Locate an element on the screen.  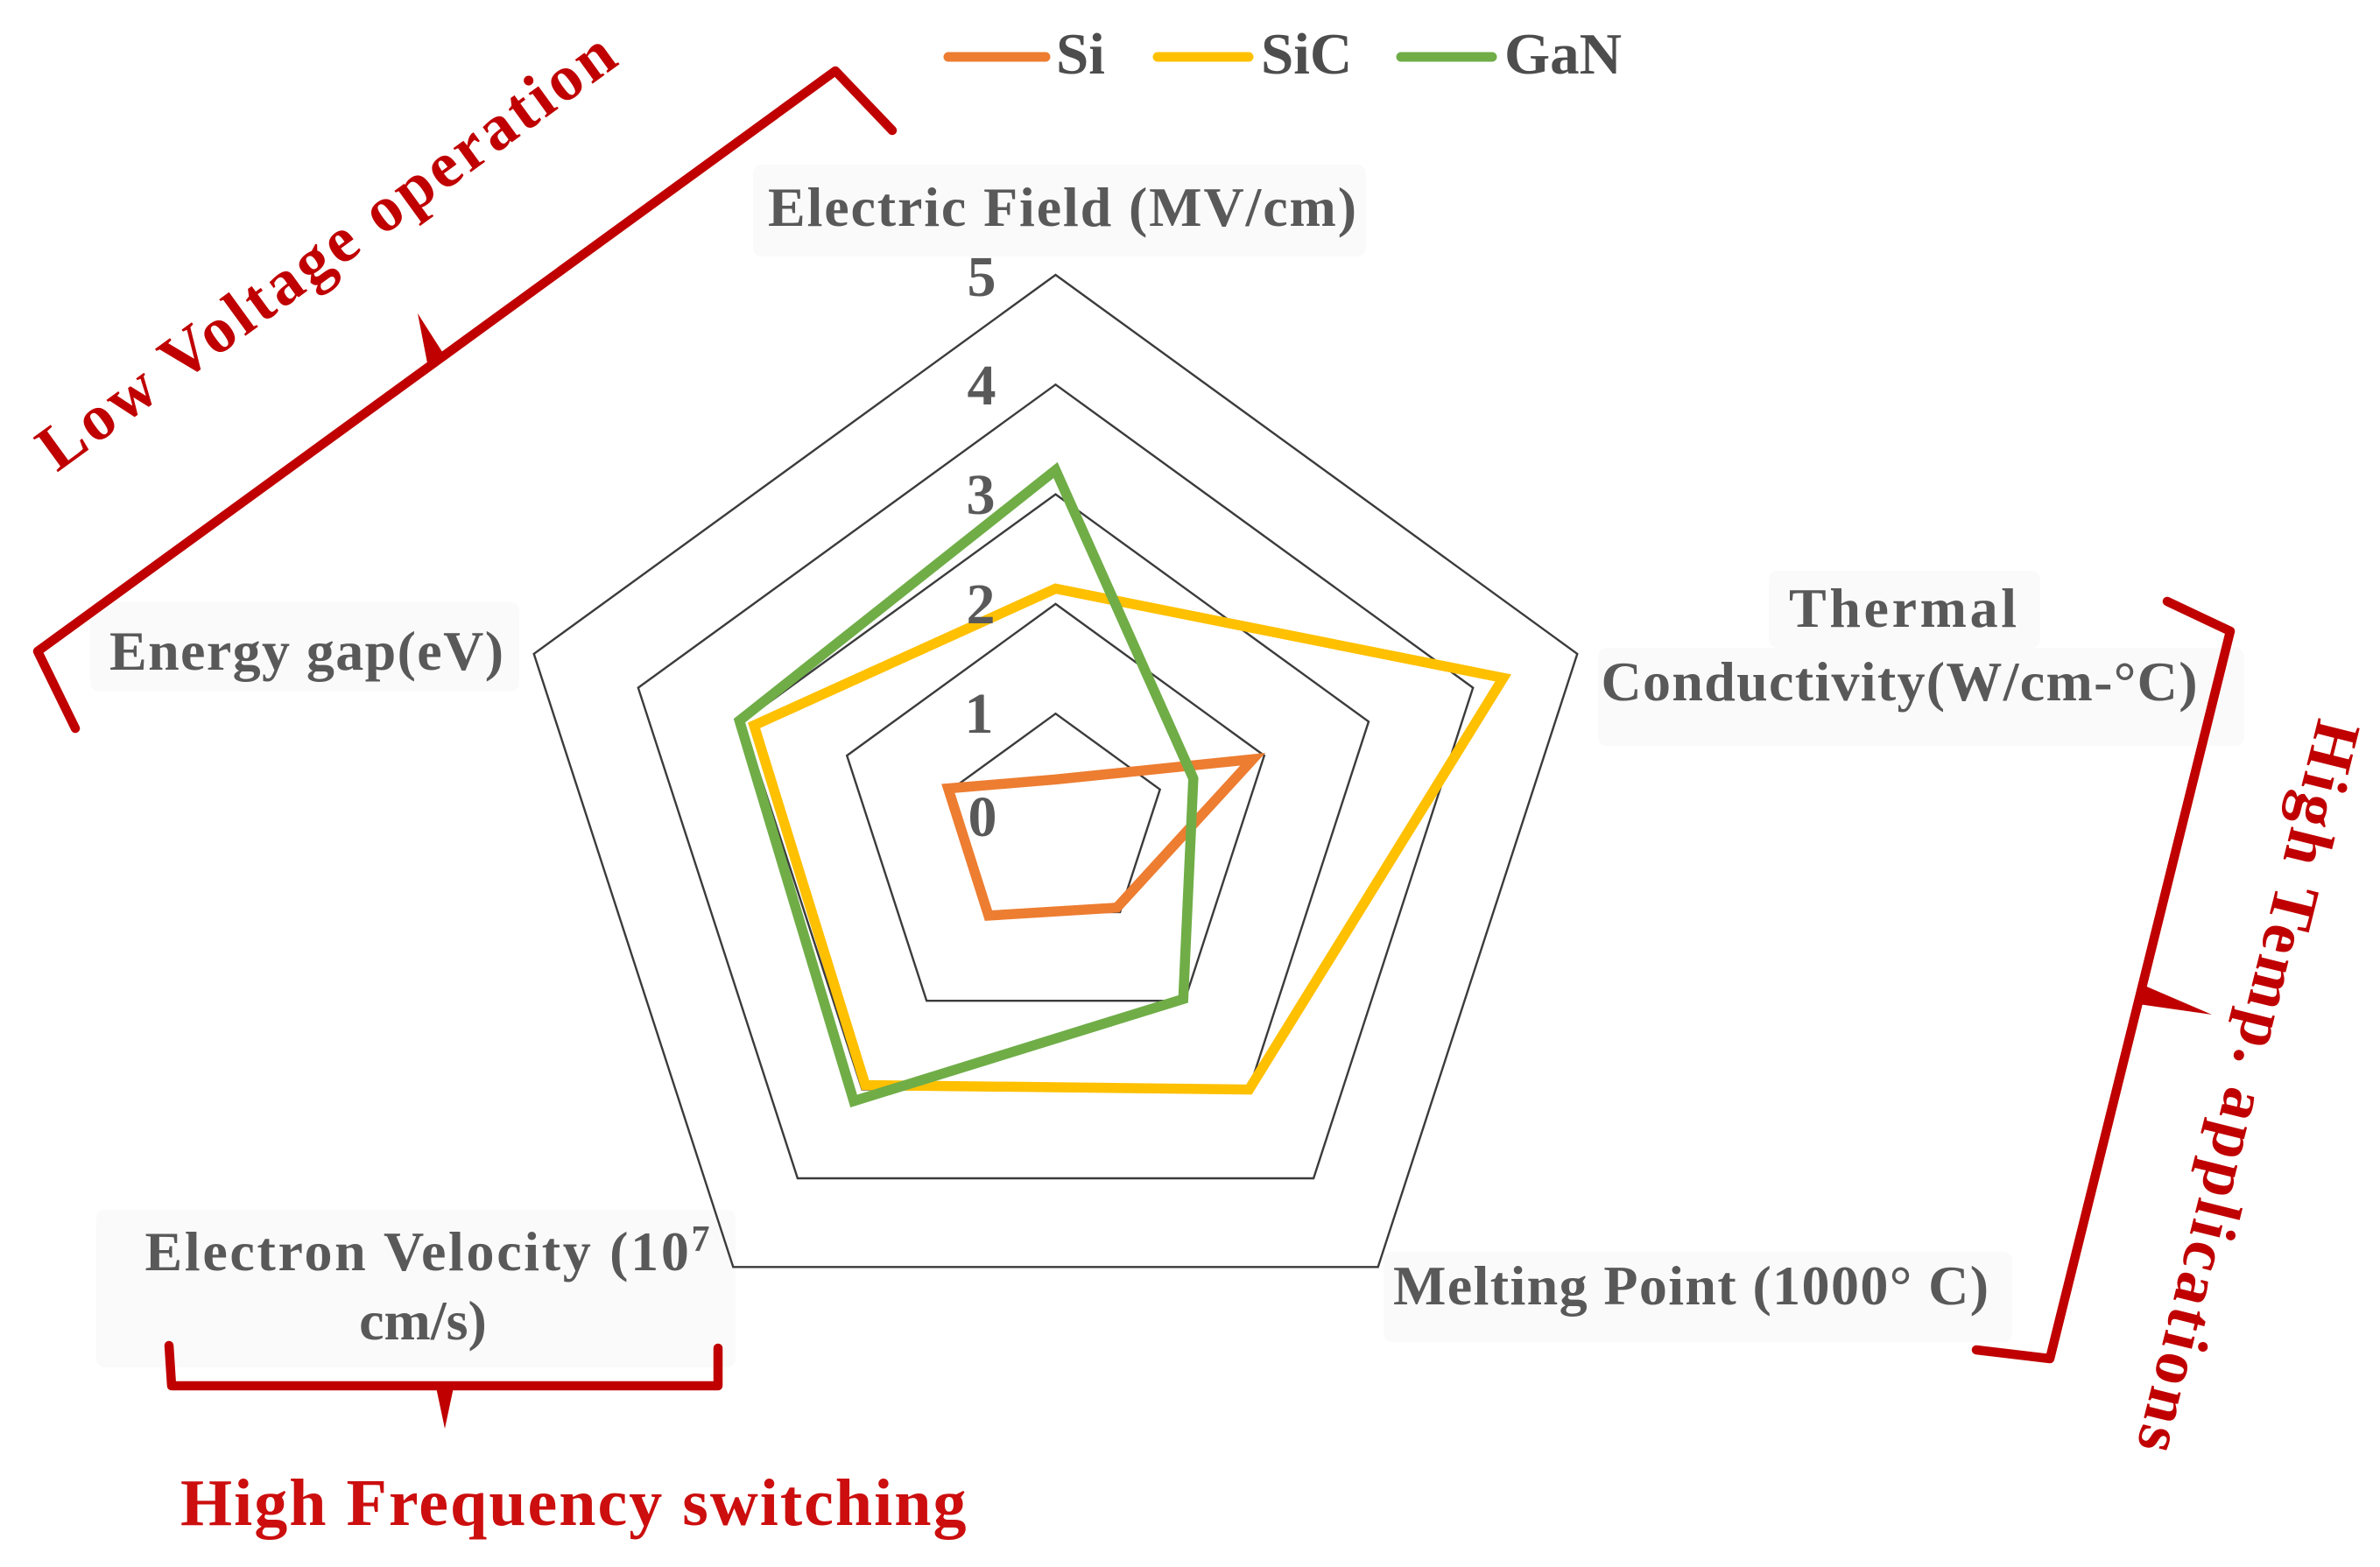
svg-text: 0 is located at coordinates (982, 817).